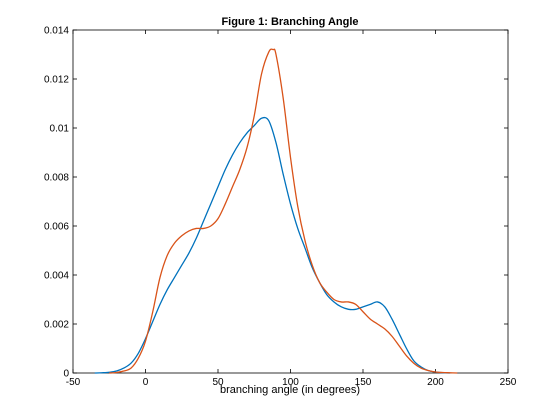  What do you see at coordinates (508, 382) in the screenshot?
I see `x-tick-label: 250` at bounding box center [508, 382].